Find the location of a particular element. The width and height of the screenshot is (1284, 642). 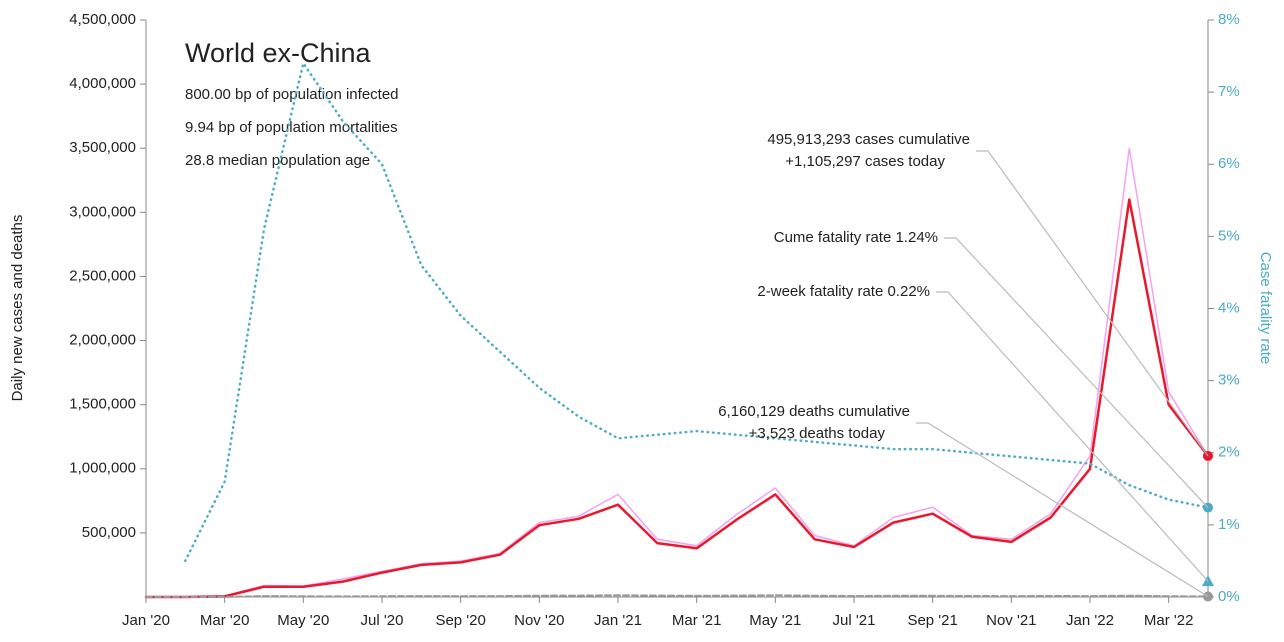

y2-tick-label: 6% is located at coordinates (1229, 163).